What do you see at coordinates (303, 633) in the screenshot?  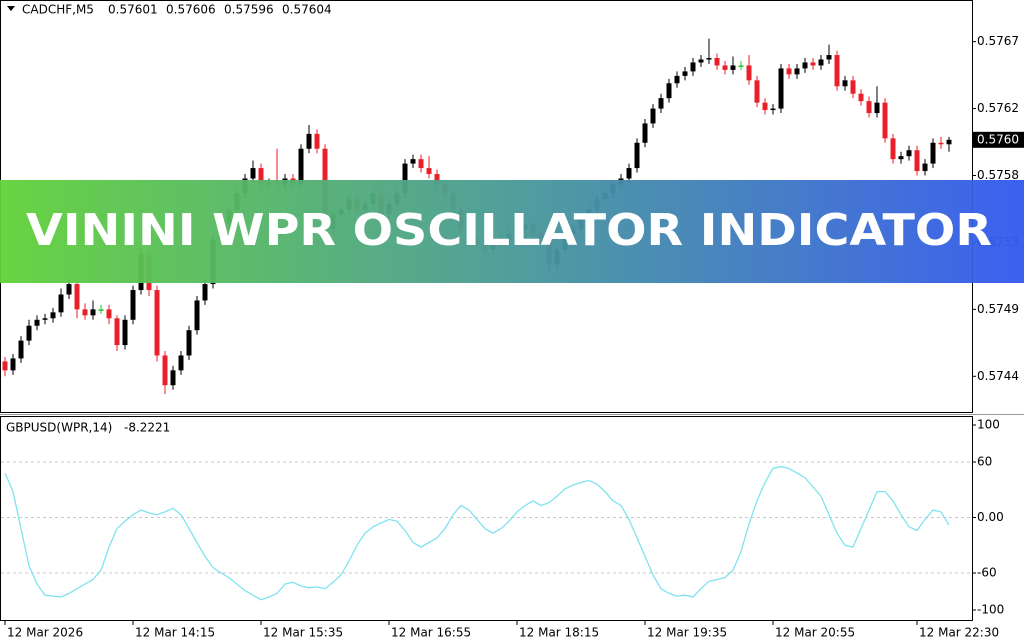 I see `x-tick-label: 12 Mar 15:35` at bounding box center [303, 633].